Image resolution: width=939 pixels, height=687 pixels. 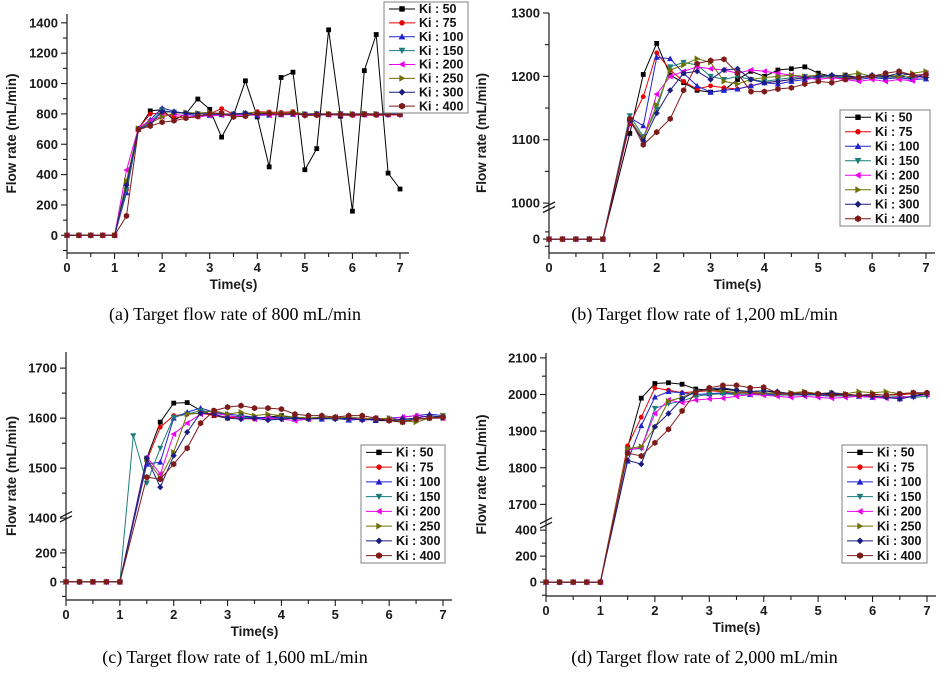 I want to click on series-group, so click(x=233, y=133).